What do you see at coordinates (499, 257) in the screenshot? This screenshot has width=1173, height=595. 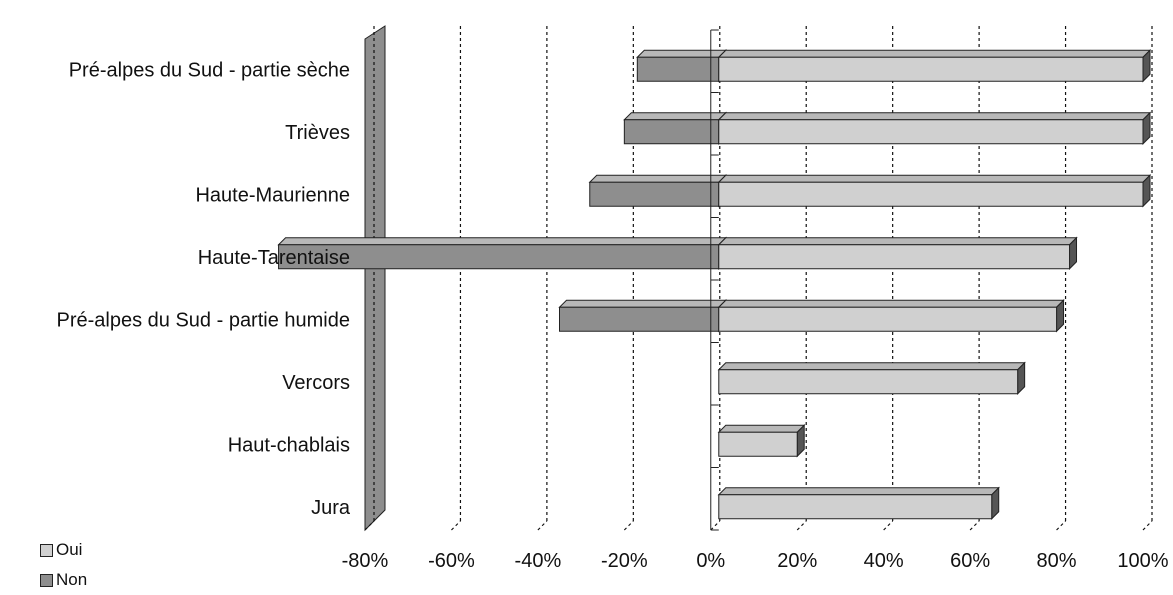 I see `bar-non-4-front` at bounding box center [499, 257].